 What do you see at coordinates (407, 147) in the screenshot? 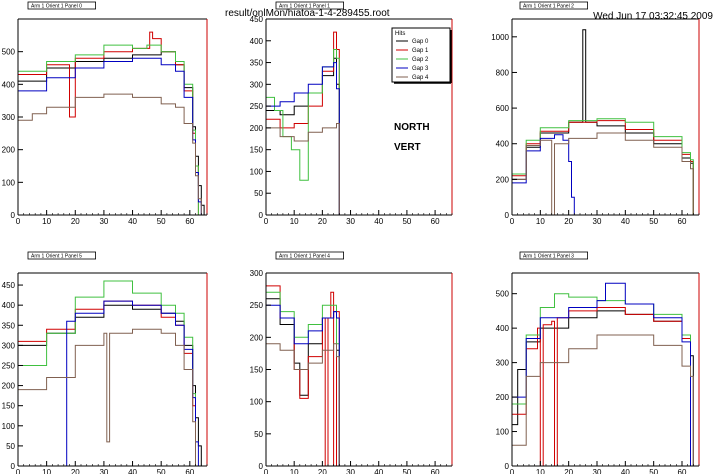
I see `vert-annotation: VERT` at bounding box center [407, 147].